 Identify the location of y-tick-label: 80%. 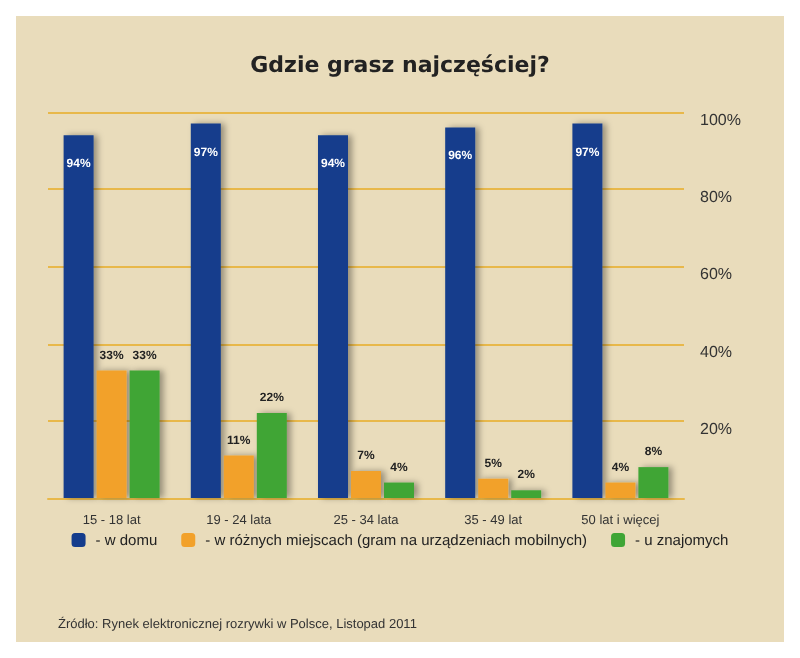
(716, 197).